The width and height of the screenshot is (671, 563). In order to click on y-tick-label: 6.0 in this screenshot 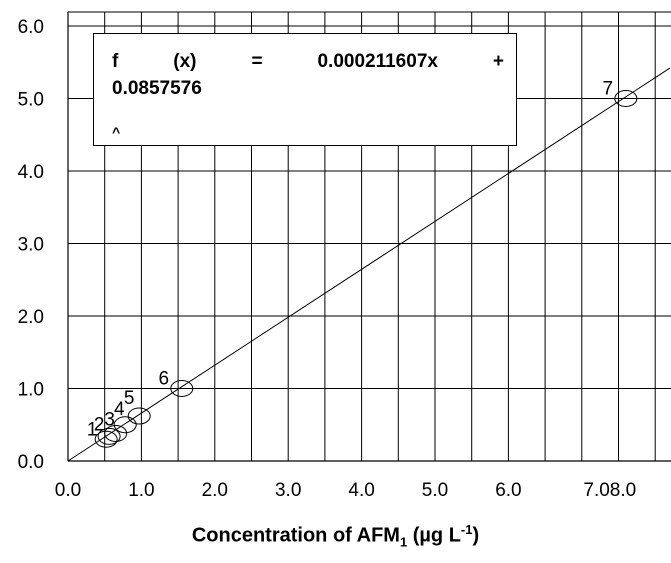, I will do `click(31, 27)`.